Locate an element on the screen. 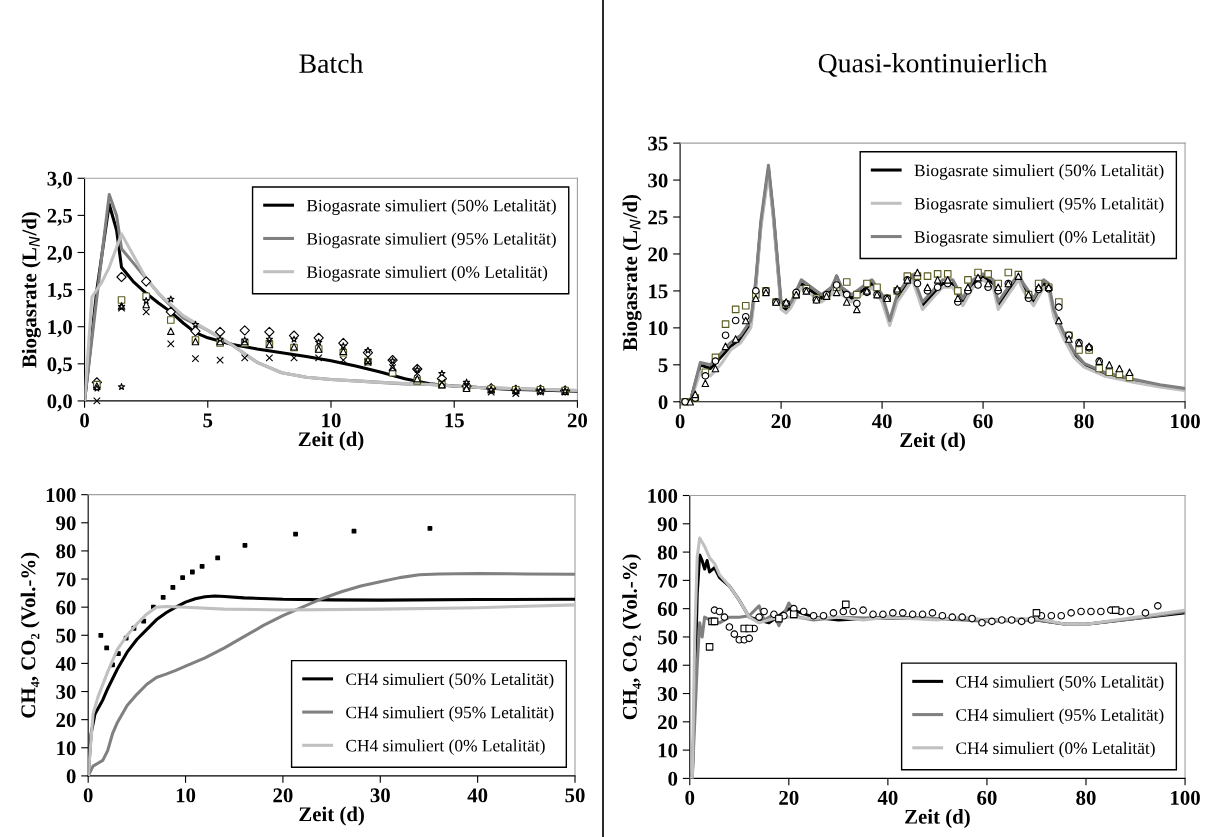 The height and width of the screenshot is (837, 1208). chart-title: Batch is located at coordinates (331, 63).